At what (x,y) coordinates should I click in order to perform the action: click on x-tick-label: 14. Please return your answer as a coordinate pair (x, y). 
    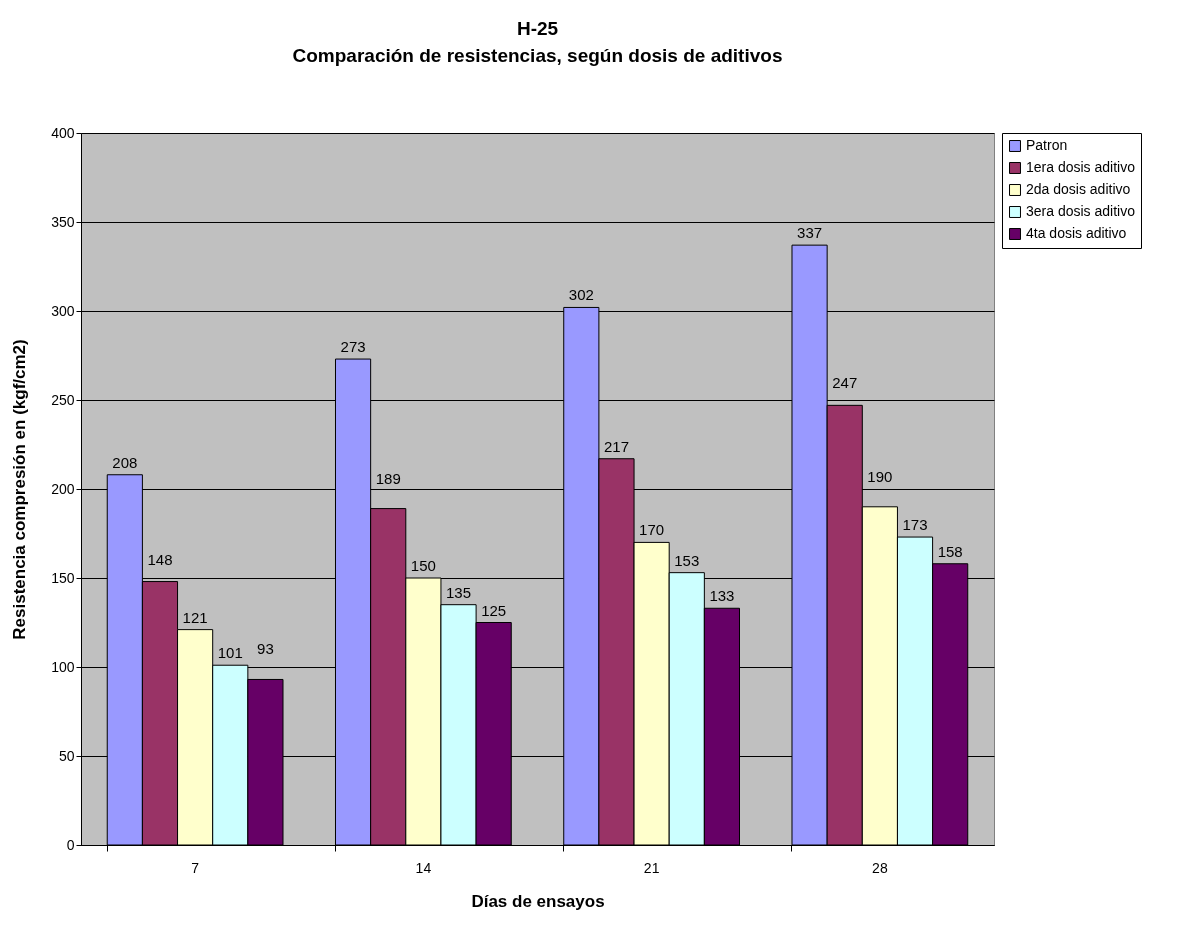
    Looking at the image, I should click on (423, 867).